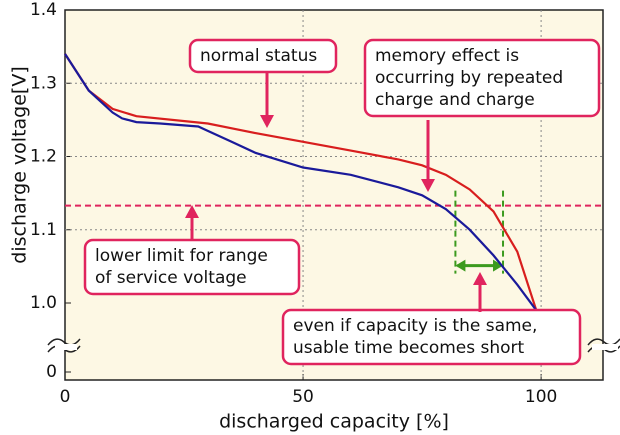 The width and height of the screenshot is (620, 435). I want to click on annotation-text: lower limit for range, so click(181, 256).